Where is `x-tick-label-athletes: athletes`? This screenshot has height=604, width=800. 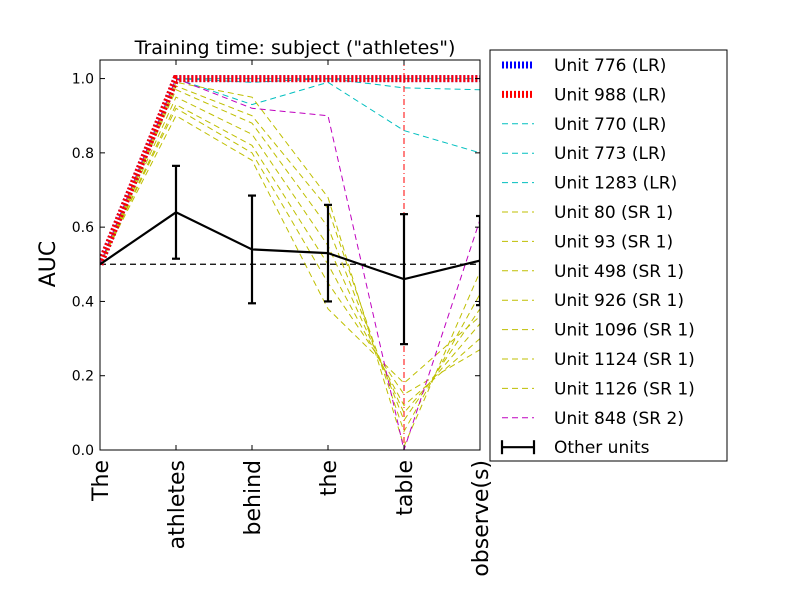
x-tick-label-athletes: athletes is located at coordinates (177, 504).